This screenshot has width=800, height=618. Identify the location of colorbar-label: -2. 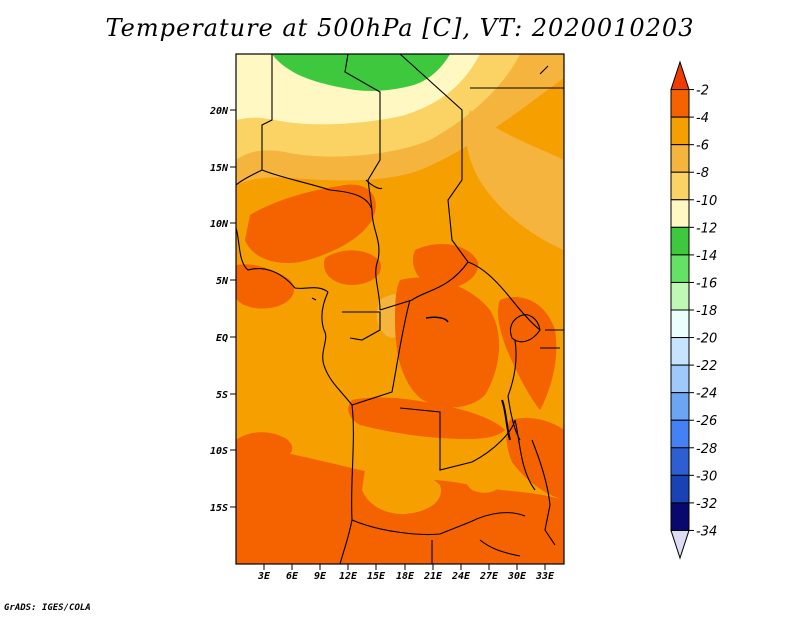
(702, 91).